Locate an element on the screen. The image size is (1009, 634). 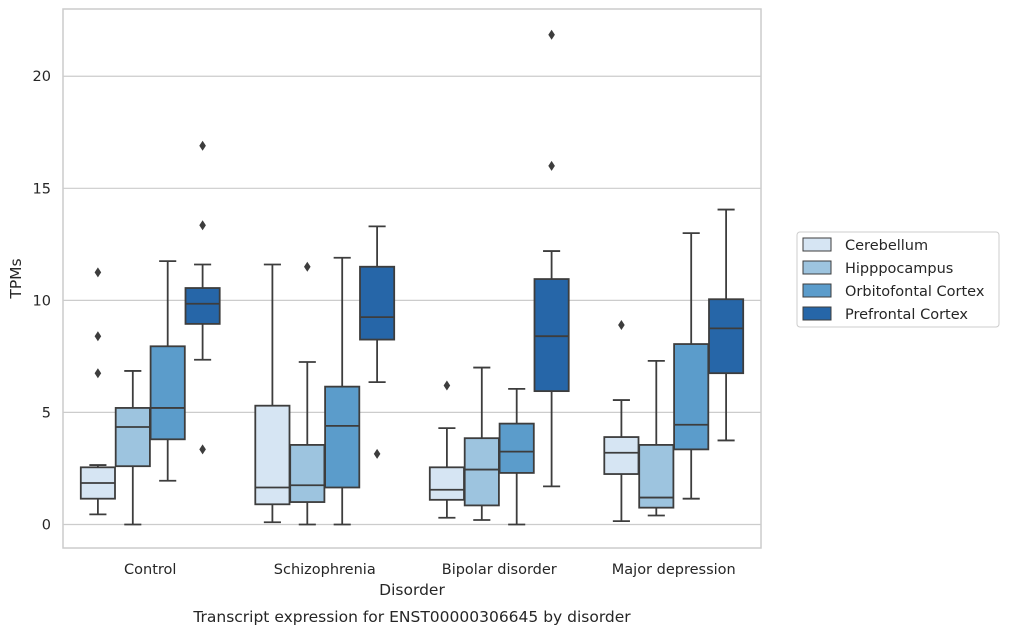
y-tick-label: 10 is located at coordinates (42, 301).